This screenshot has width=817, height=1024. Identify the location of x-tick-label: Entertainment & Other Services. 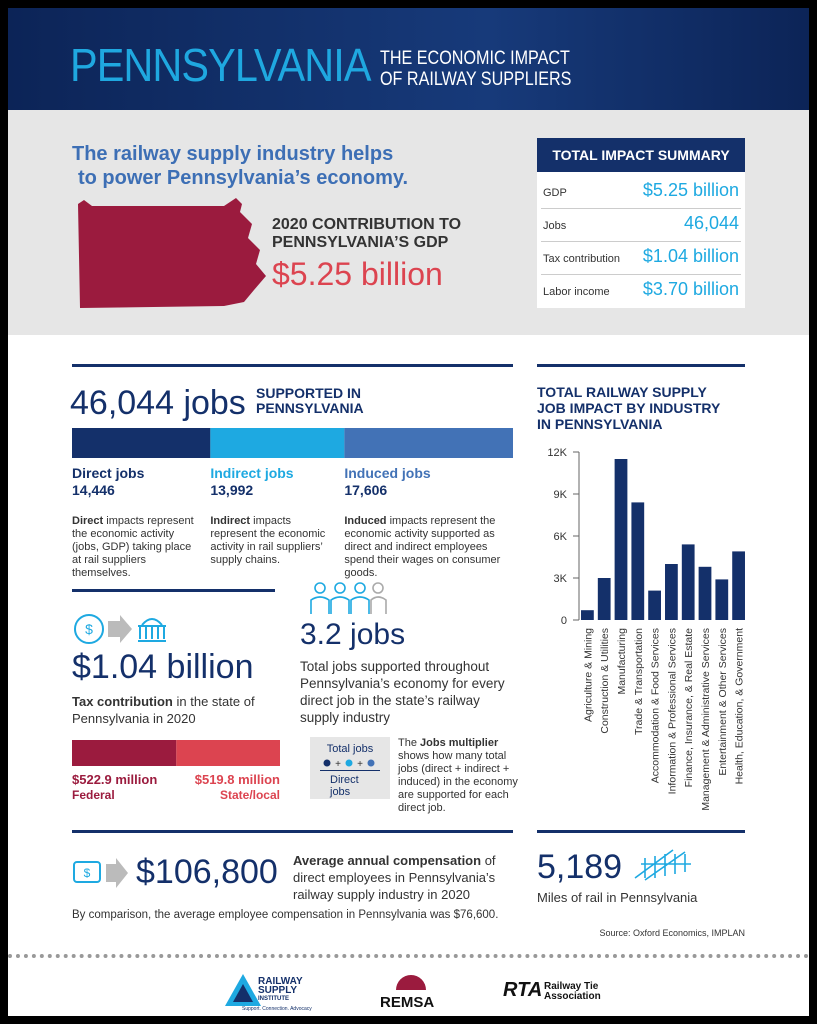
(723, 702).